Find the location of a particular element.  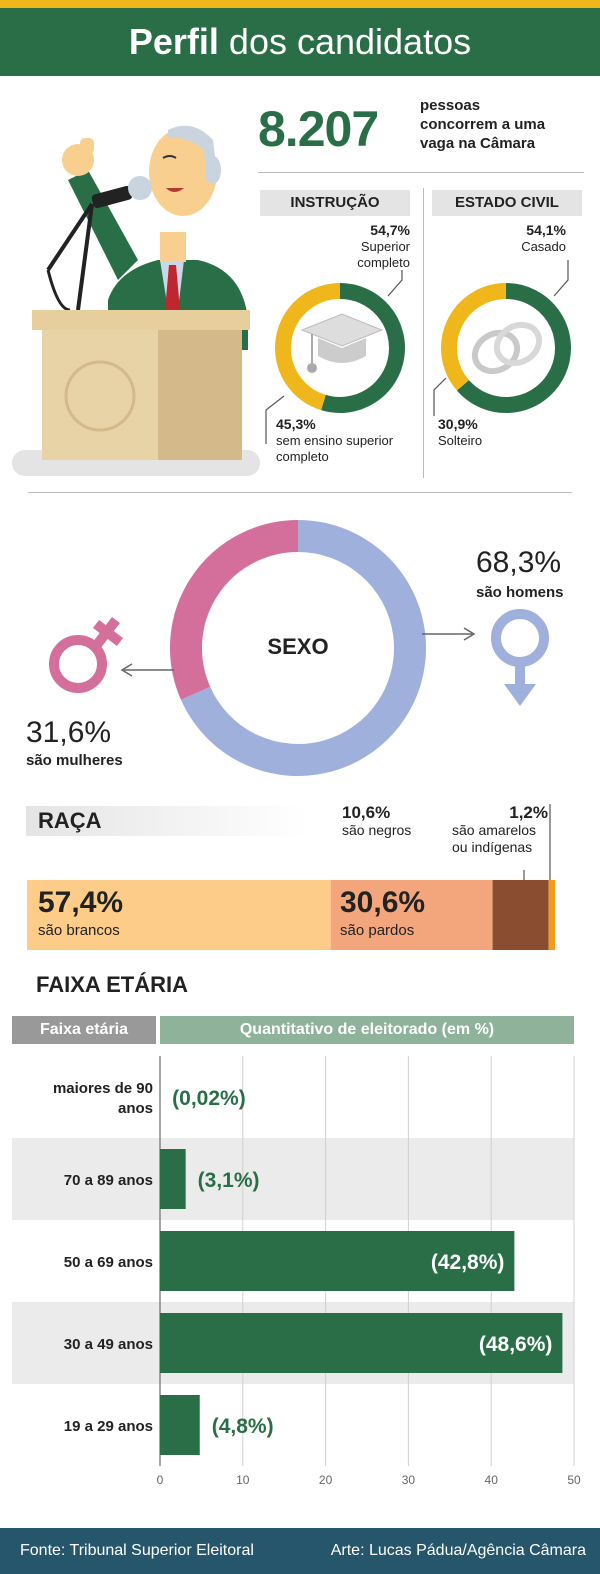

homens-label: são homens is located at coordinates (520, 592).